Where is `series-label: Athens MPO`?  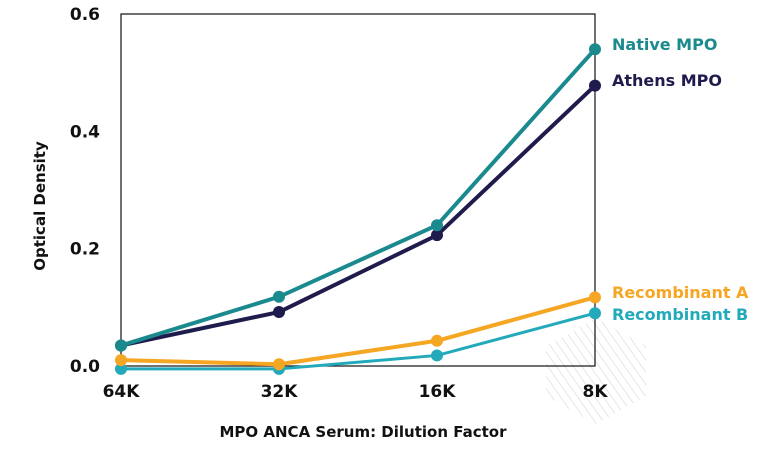 series-label: Athens MPO is located at coordinates (667, 80).